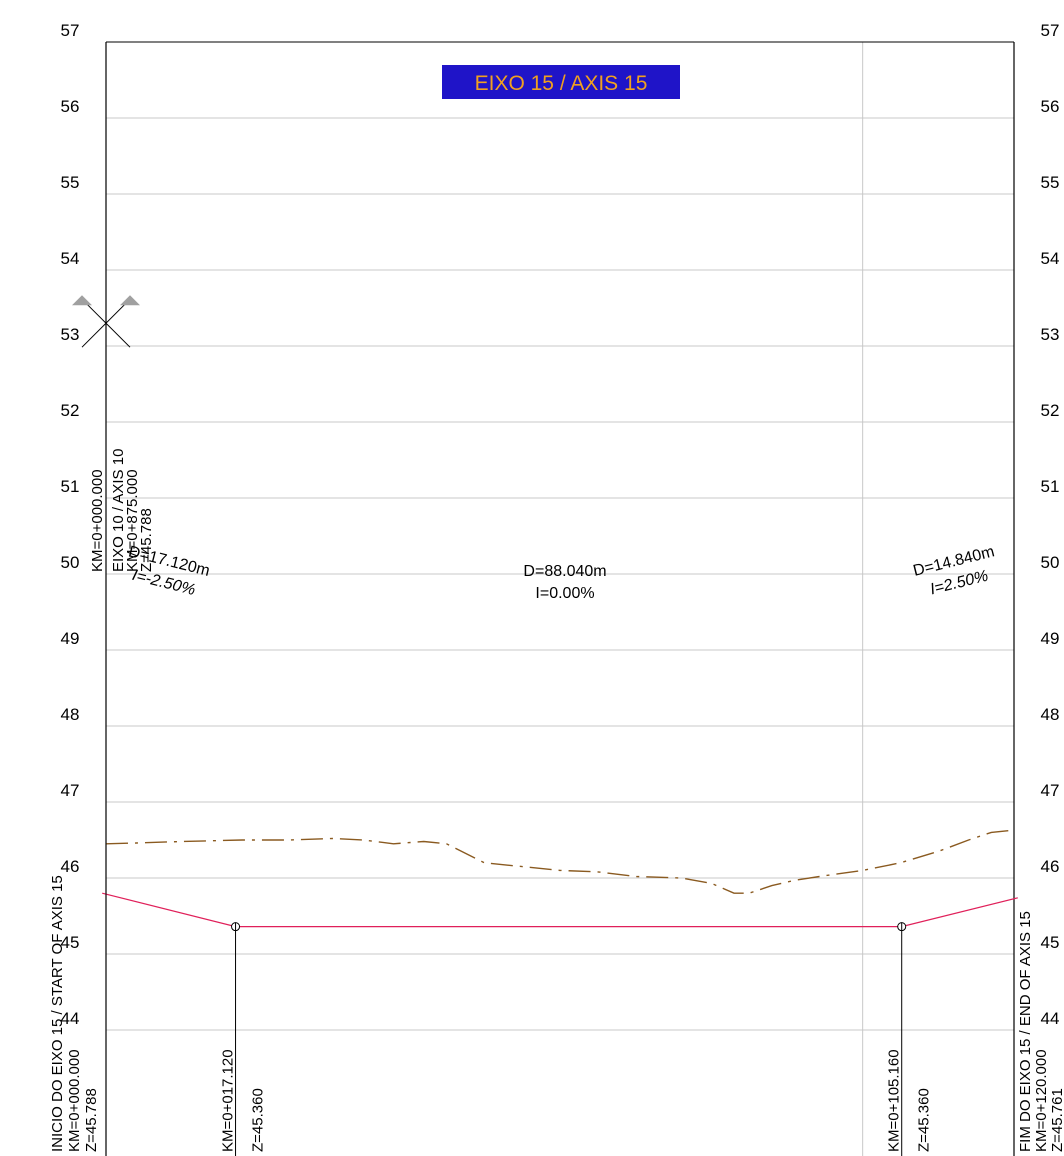 The height and width of the screenshot is (1156, 1064). What do you see at coordinates (569, 1039) in the screenshot?
I see `pvi-markers` at bounding box center [569, 1039].